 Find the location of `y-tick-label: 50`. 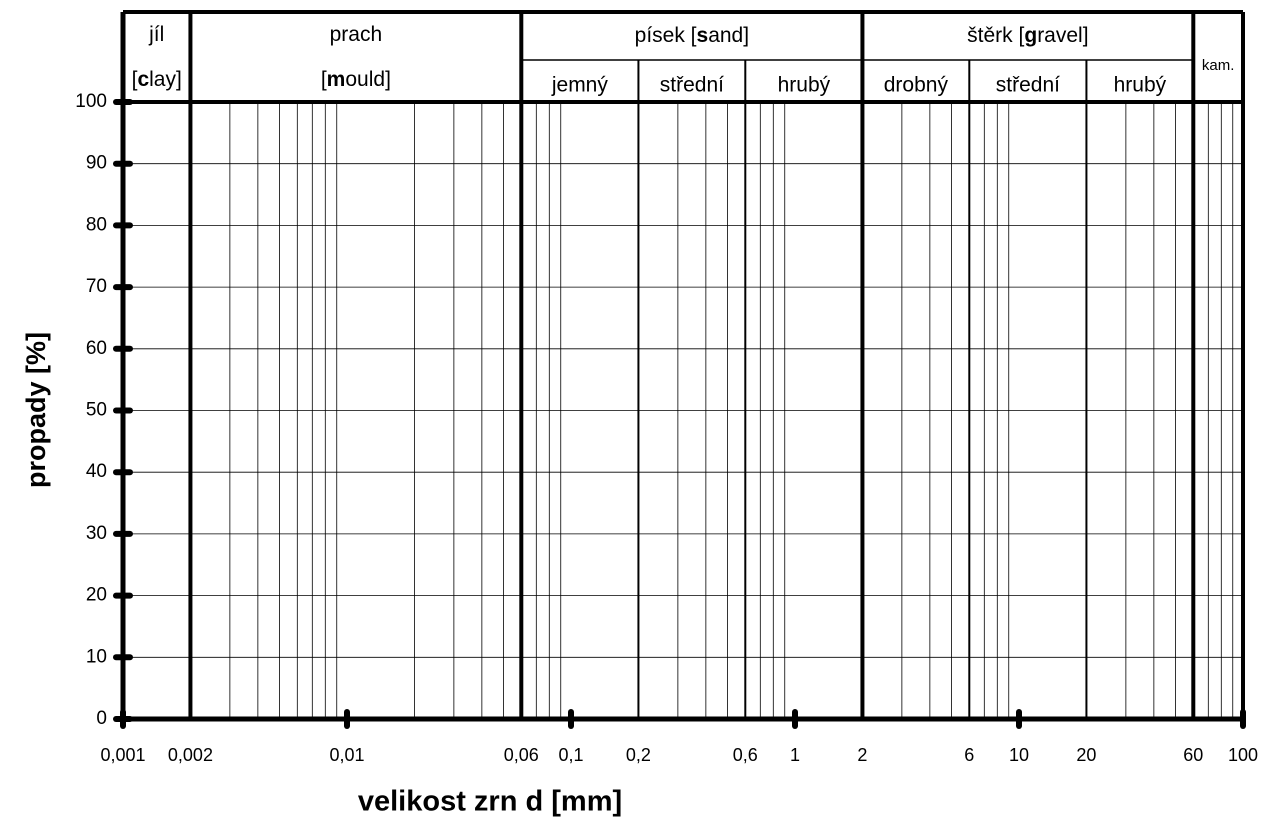

y-tick-label: 50 is located at coordinates (96, 410).